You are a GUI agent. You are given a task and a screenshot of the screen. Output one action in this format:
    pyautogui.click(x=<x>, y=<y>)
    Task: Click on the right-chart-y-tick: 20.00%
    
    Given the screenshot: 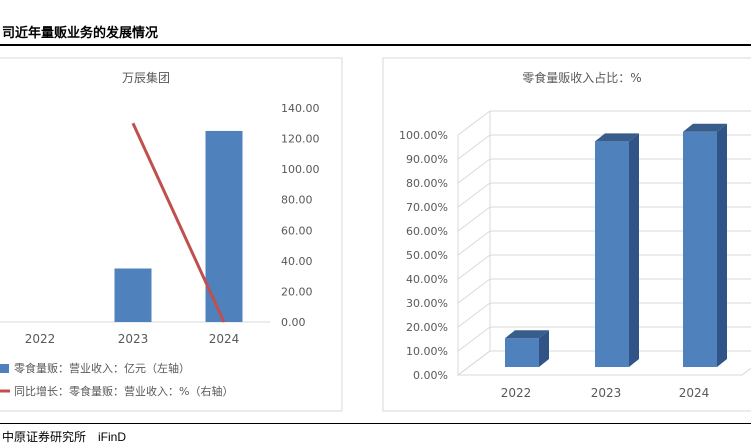 What is the action you would take?
    pyautogui.click(x=427, y=327)
    